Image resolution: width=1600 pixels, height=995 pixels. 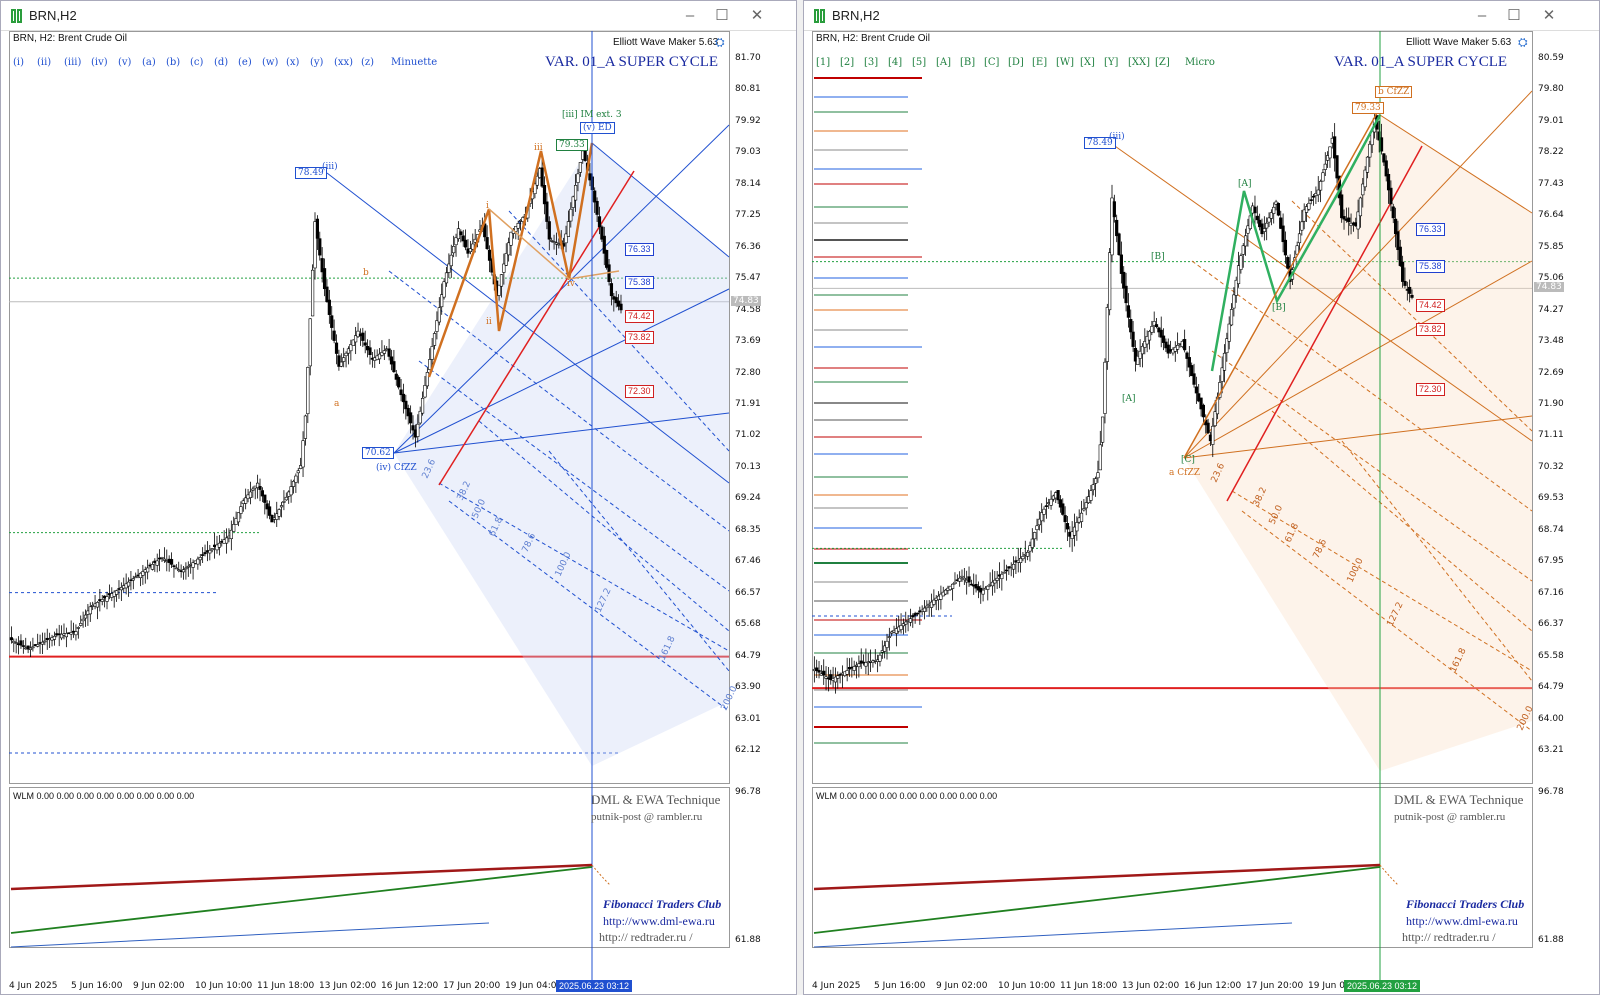 I want to click on wave-degree-button: (i), so click(x=19, y=62).